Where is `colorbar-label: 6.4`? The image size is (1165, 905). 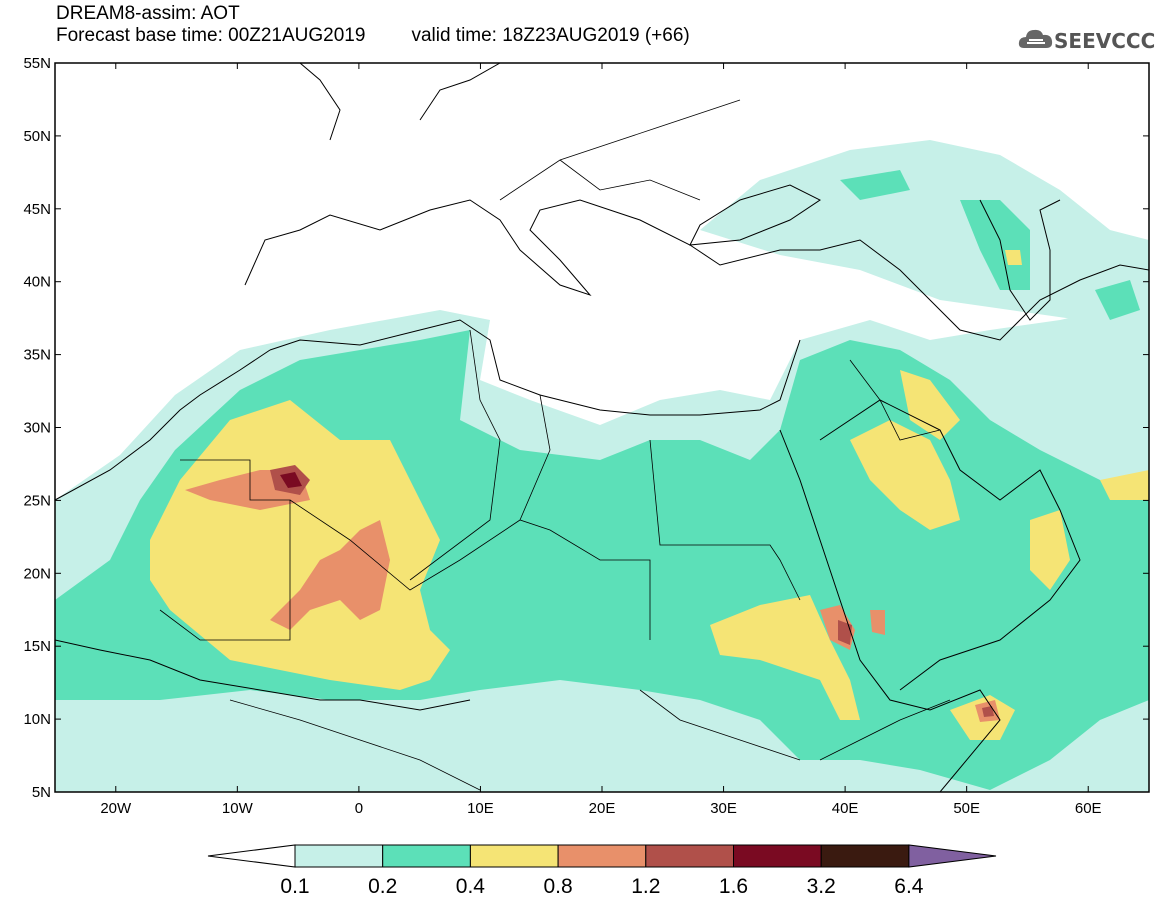 colorbar-label: 6.4 is located at coordinates (909, 886).